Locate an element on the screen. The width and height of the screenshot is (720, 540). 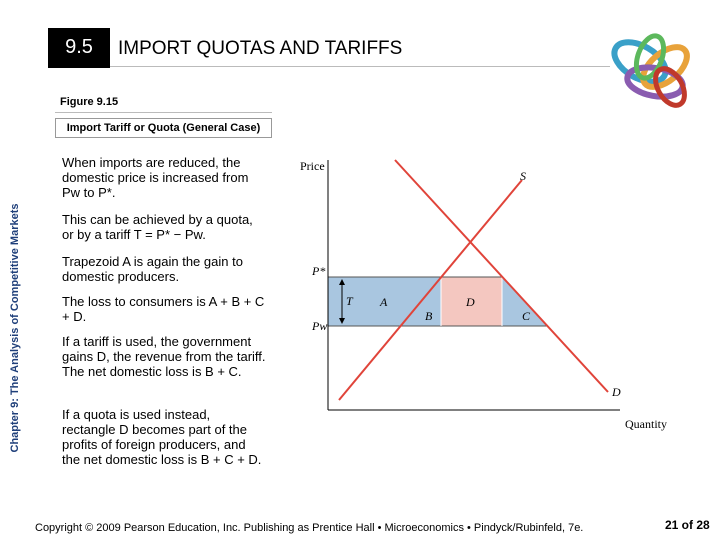
area-label: B is located at coordinates (429, 316).